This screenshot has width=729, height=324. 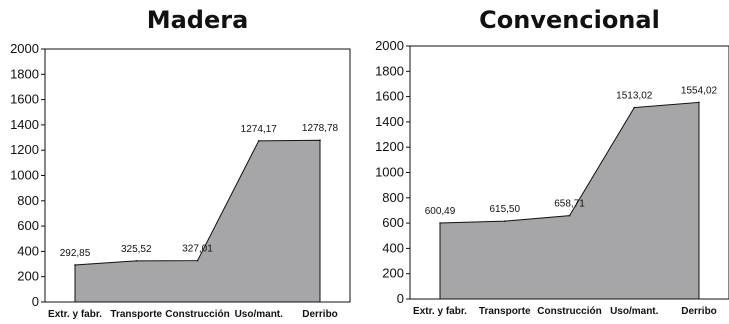 What do you see at coordinates (400, 298) in the screenshot?
I see `convencional-ytick-label: 0` at bounding box center [400, 298].